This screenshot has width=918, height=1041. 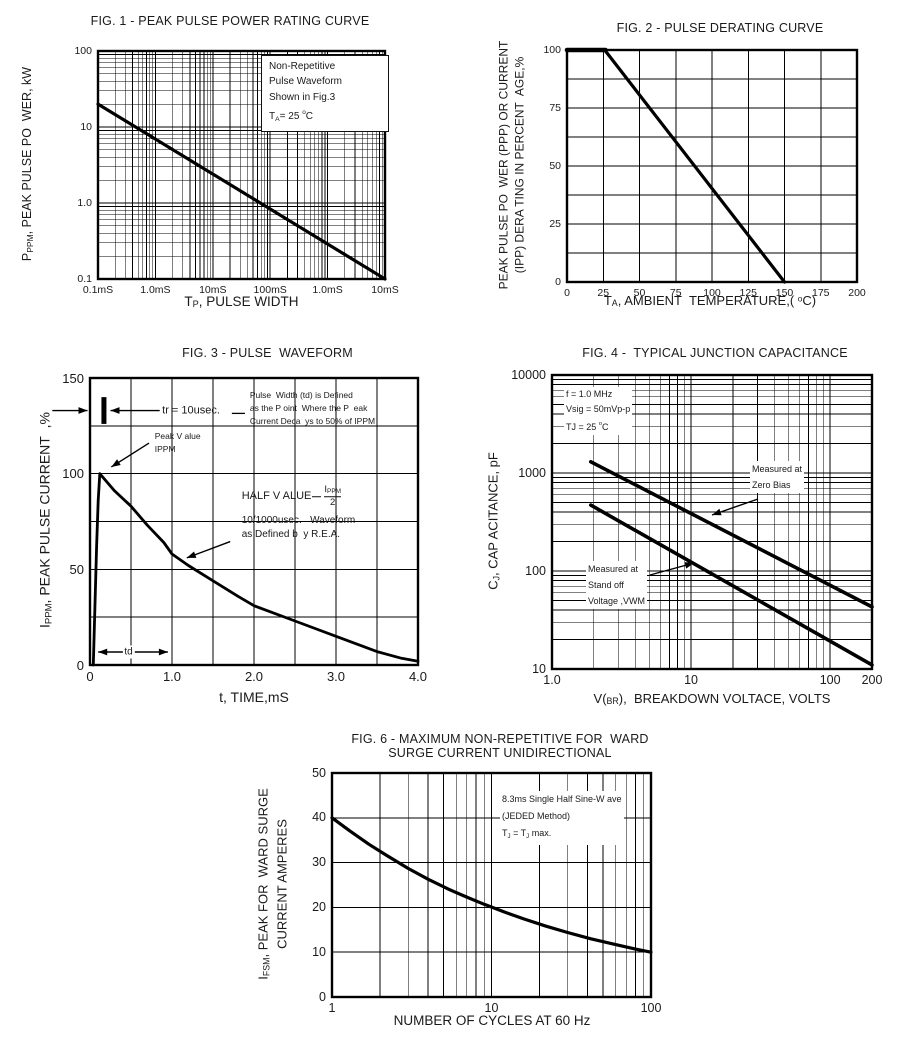 What do you see at coordinates (254, 676) in the screenshot?
I see `fig3-x-tick-2: 2.0` at bounding box center [254, 676].